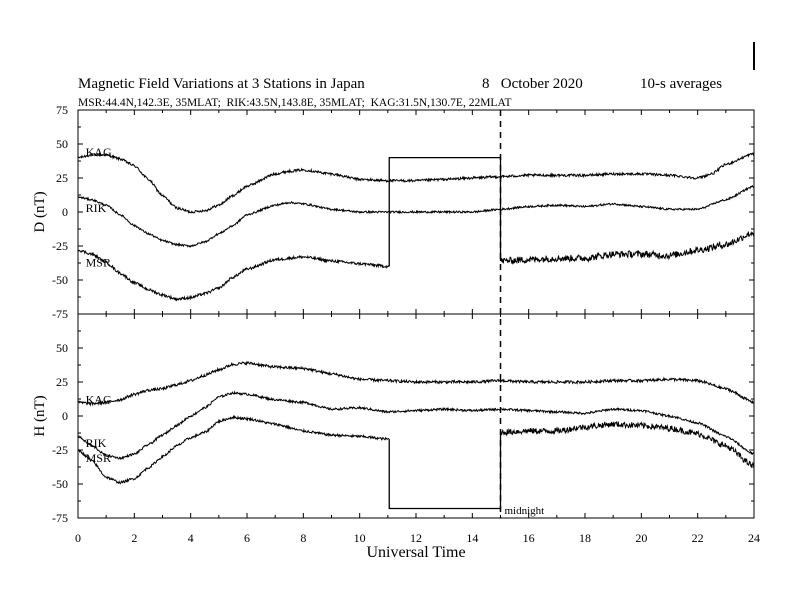  I want to click on chart-date: 8 October 2020, so click(532, 84).